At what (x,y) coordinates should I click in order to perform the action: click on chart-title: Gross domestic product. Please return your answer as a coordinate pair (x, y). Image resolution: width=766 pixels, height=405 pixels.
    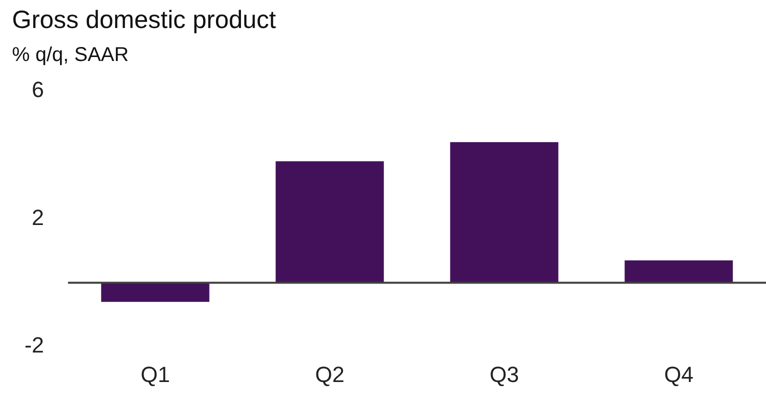
    Looking at the image, I should click on (144, 20).